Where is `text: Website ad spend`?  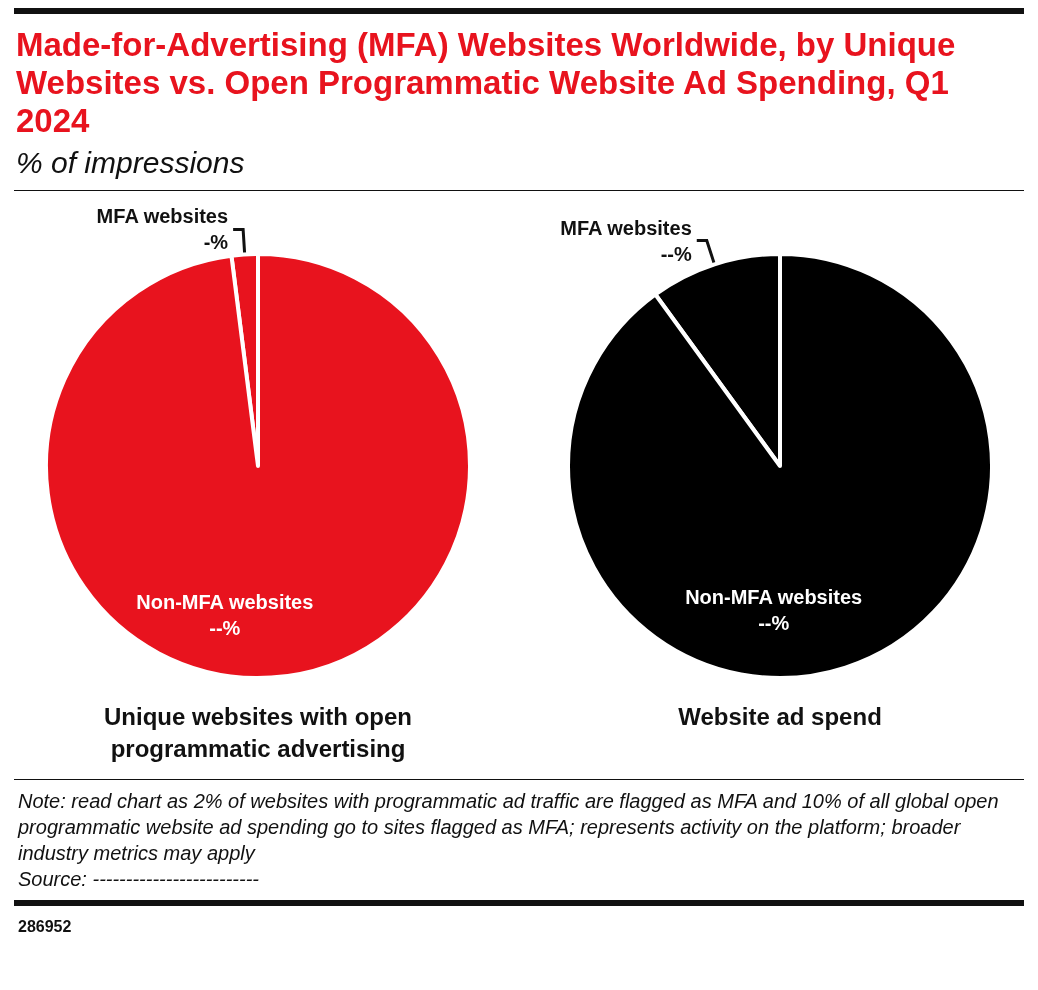
text: Website ad spend is located at coordinates (780, 717).